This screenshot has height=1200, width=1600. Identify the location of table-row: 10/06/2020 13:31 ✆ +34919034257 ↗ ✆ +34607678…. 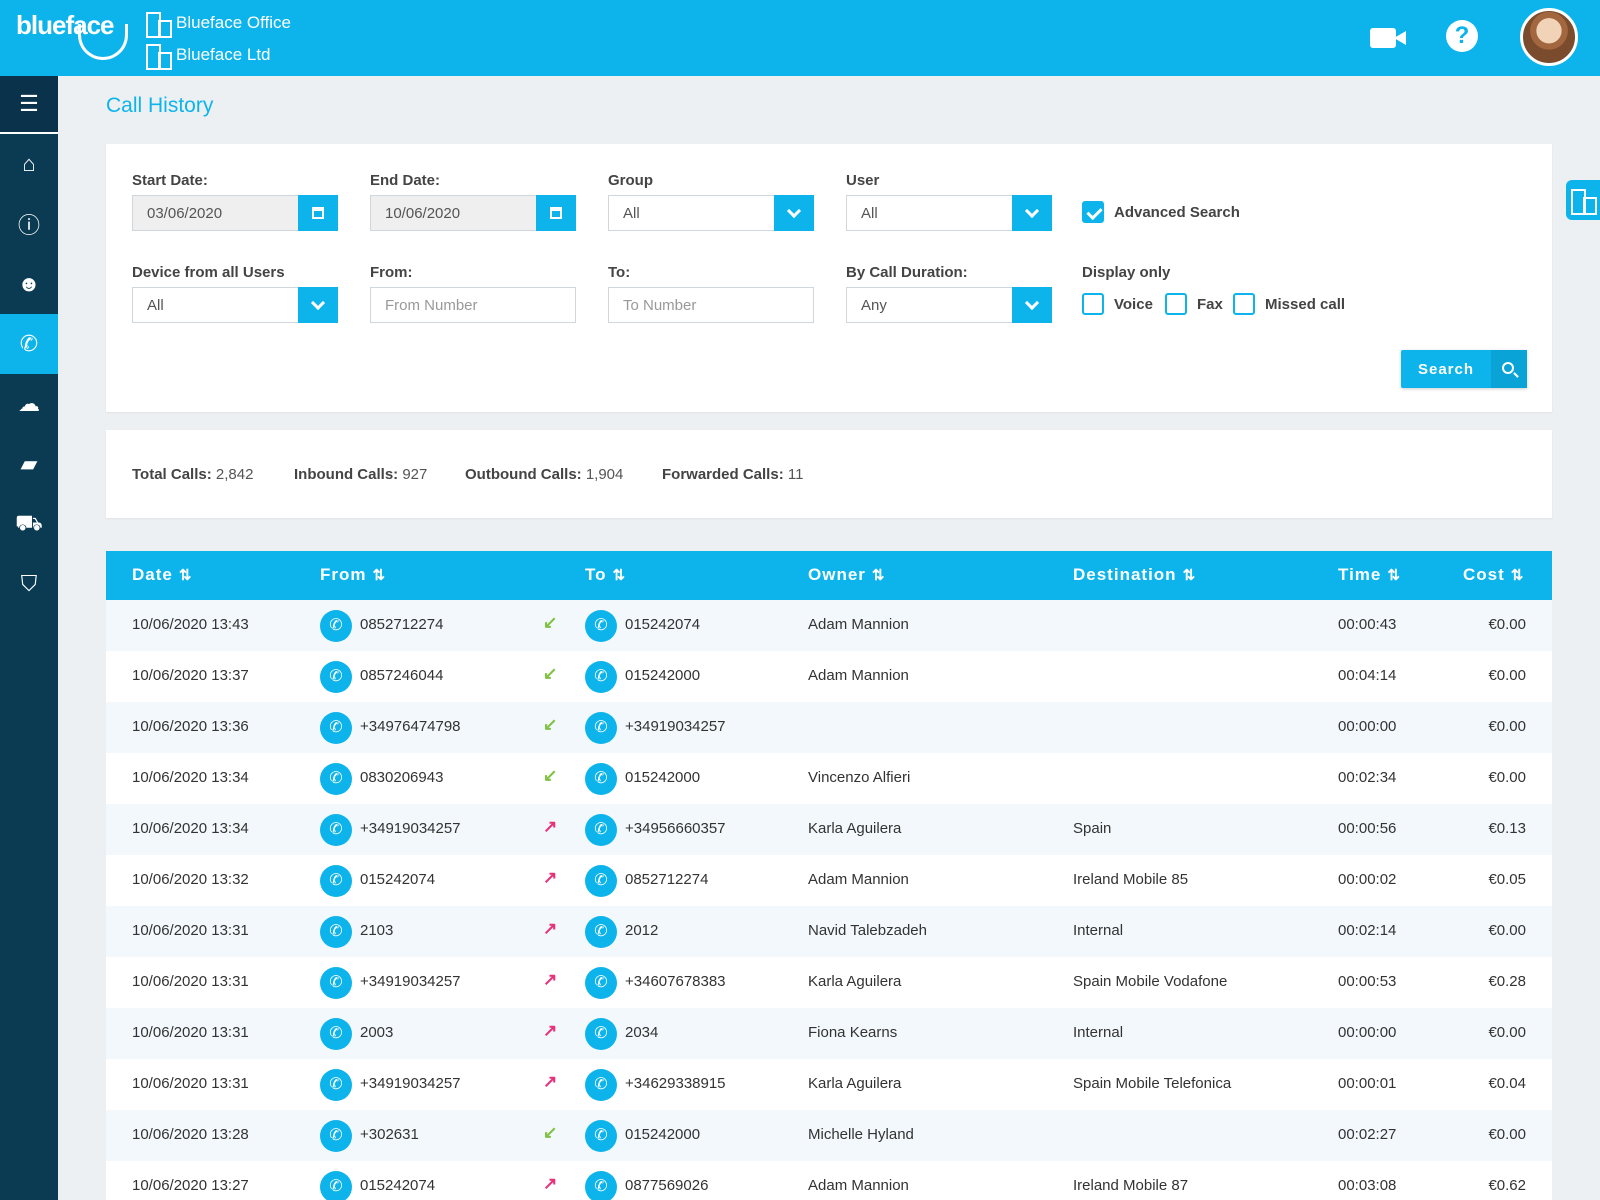
(829, 982).